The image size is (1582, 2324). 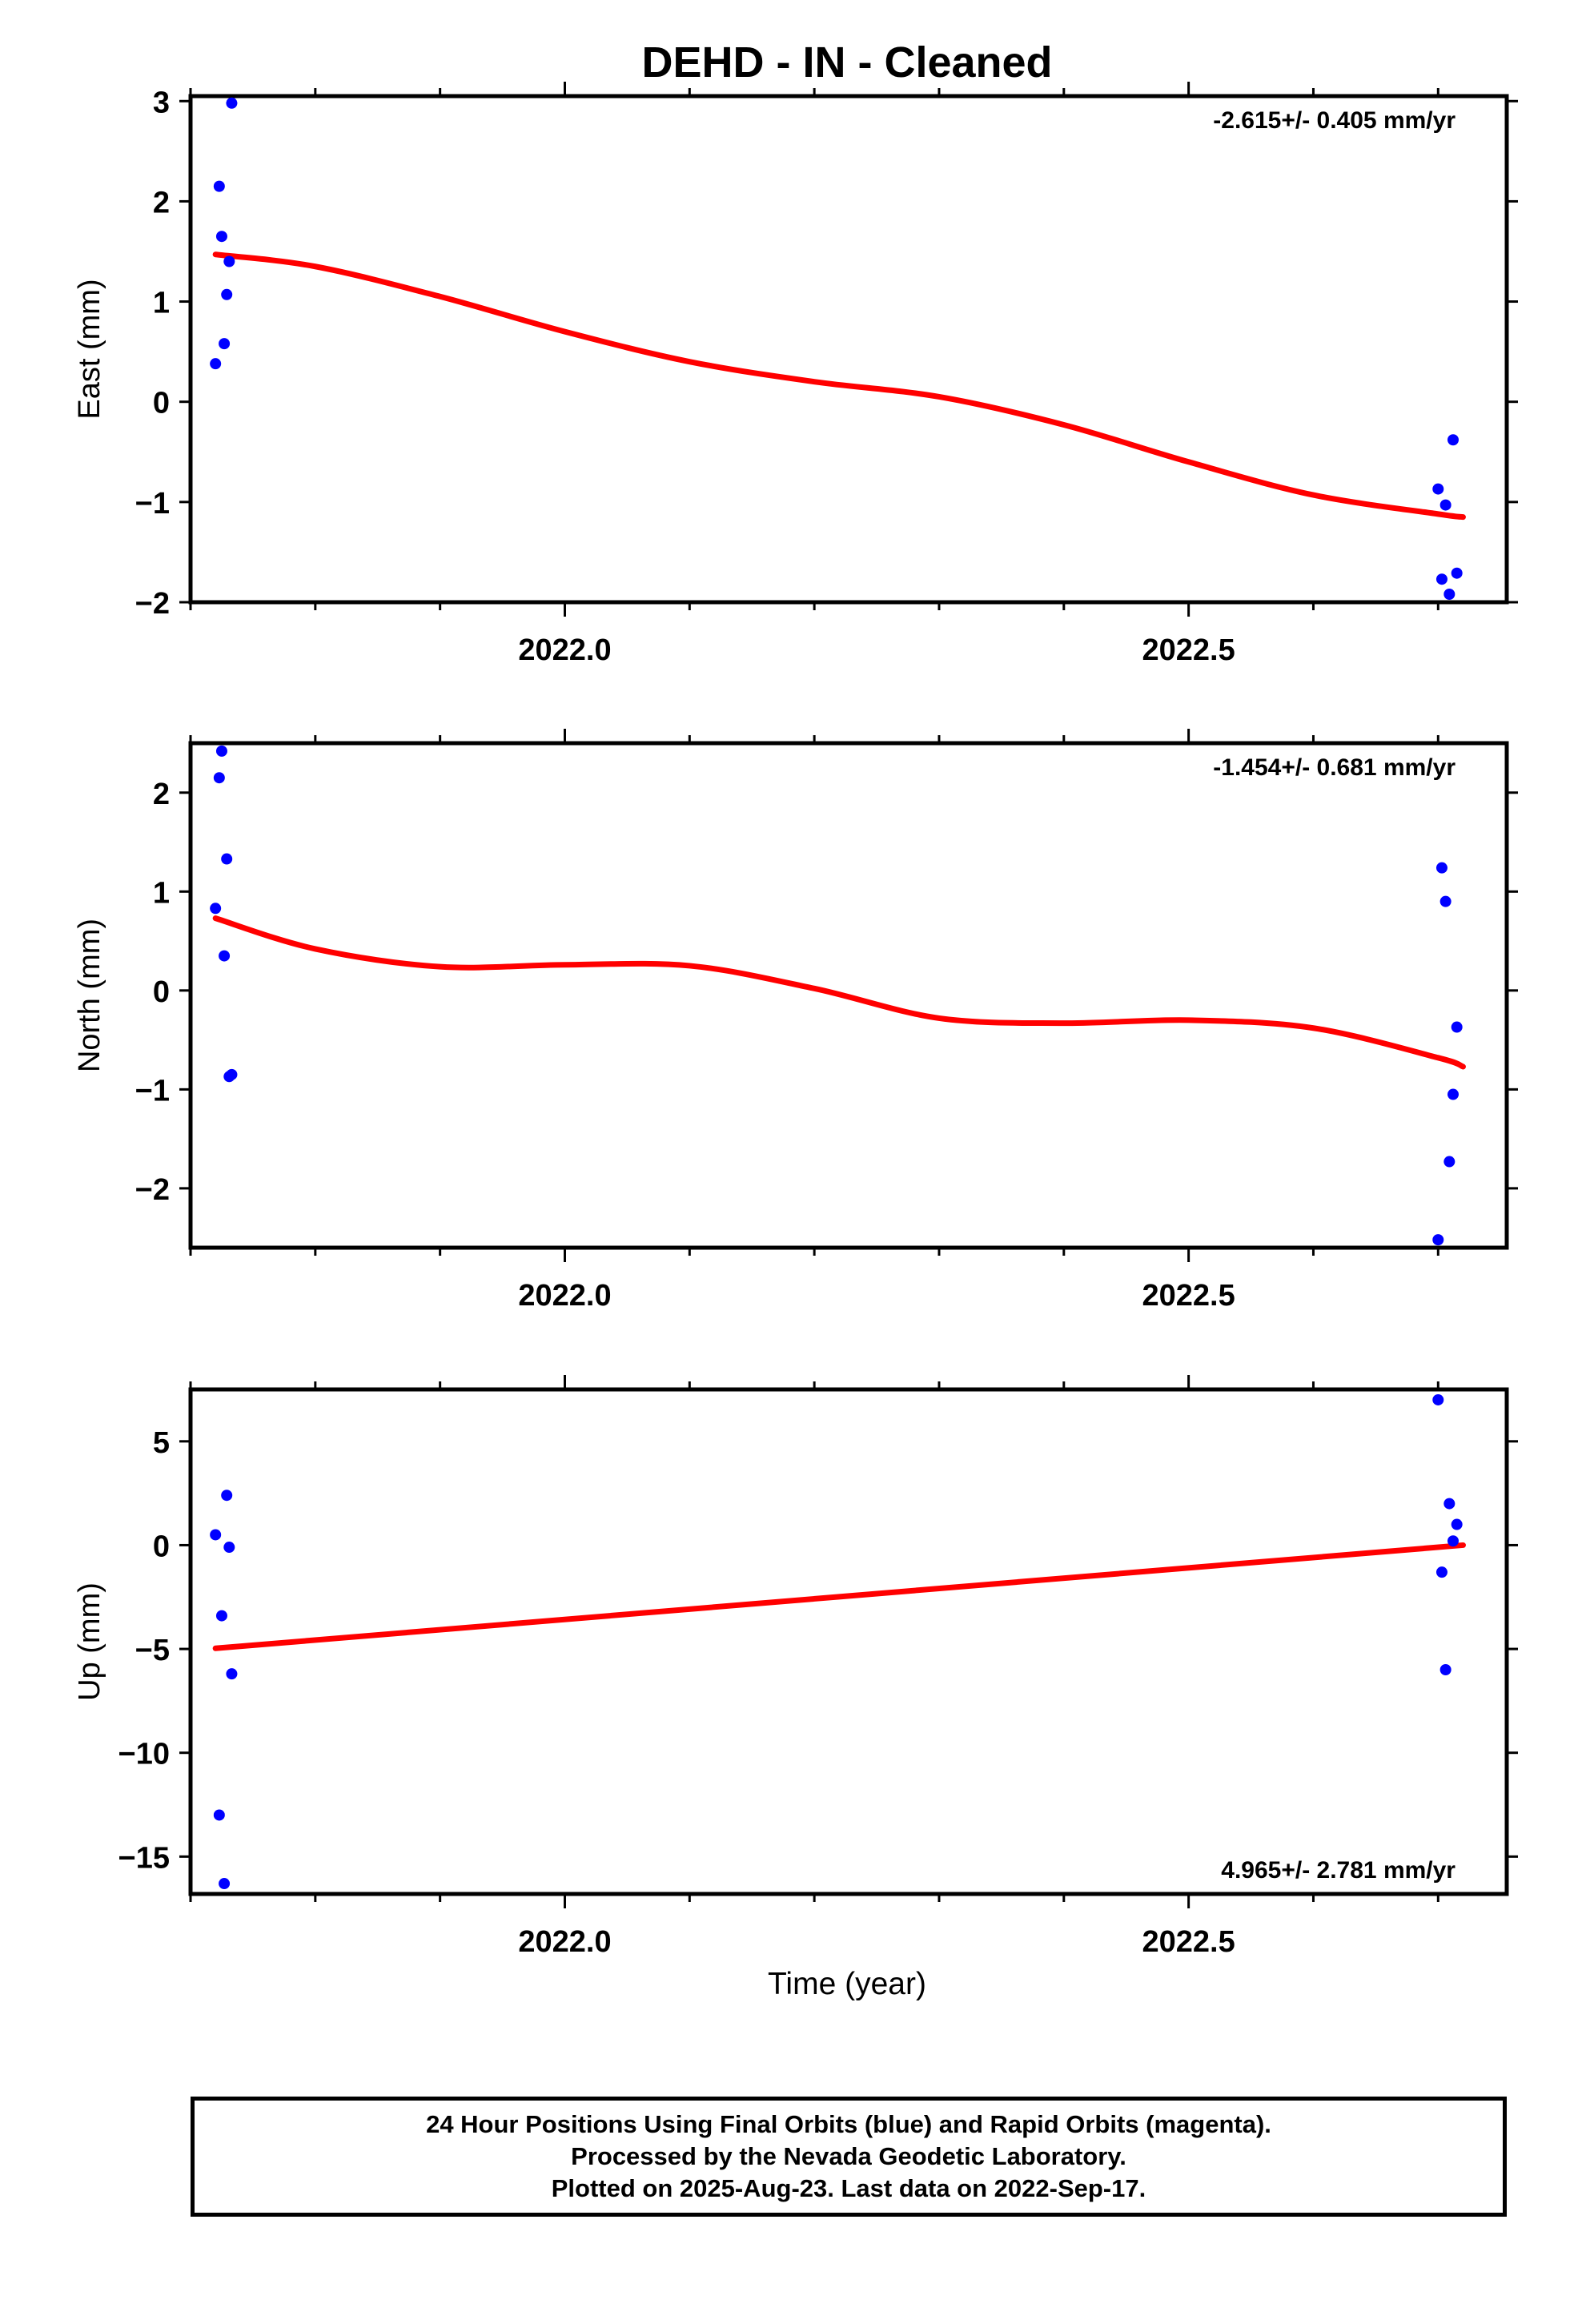 What do you see at coordinates (161, 992) in the screenshot?
I see `north-ytick-label: 0` at bounding box center [161, 992].